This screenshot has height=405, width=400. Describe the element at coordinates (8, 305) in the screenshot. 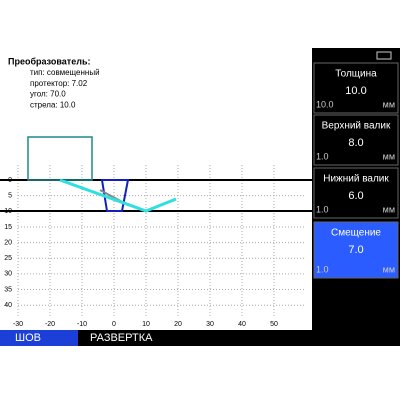

I see `y-tick-label: 40` at that location.